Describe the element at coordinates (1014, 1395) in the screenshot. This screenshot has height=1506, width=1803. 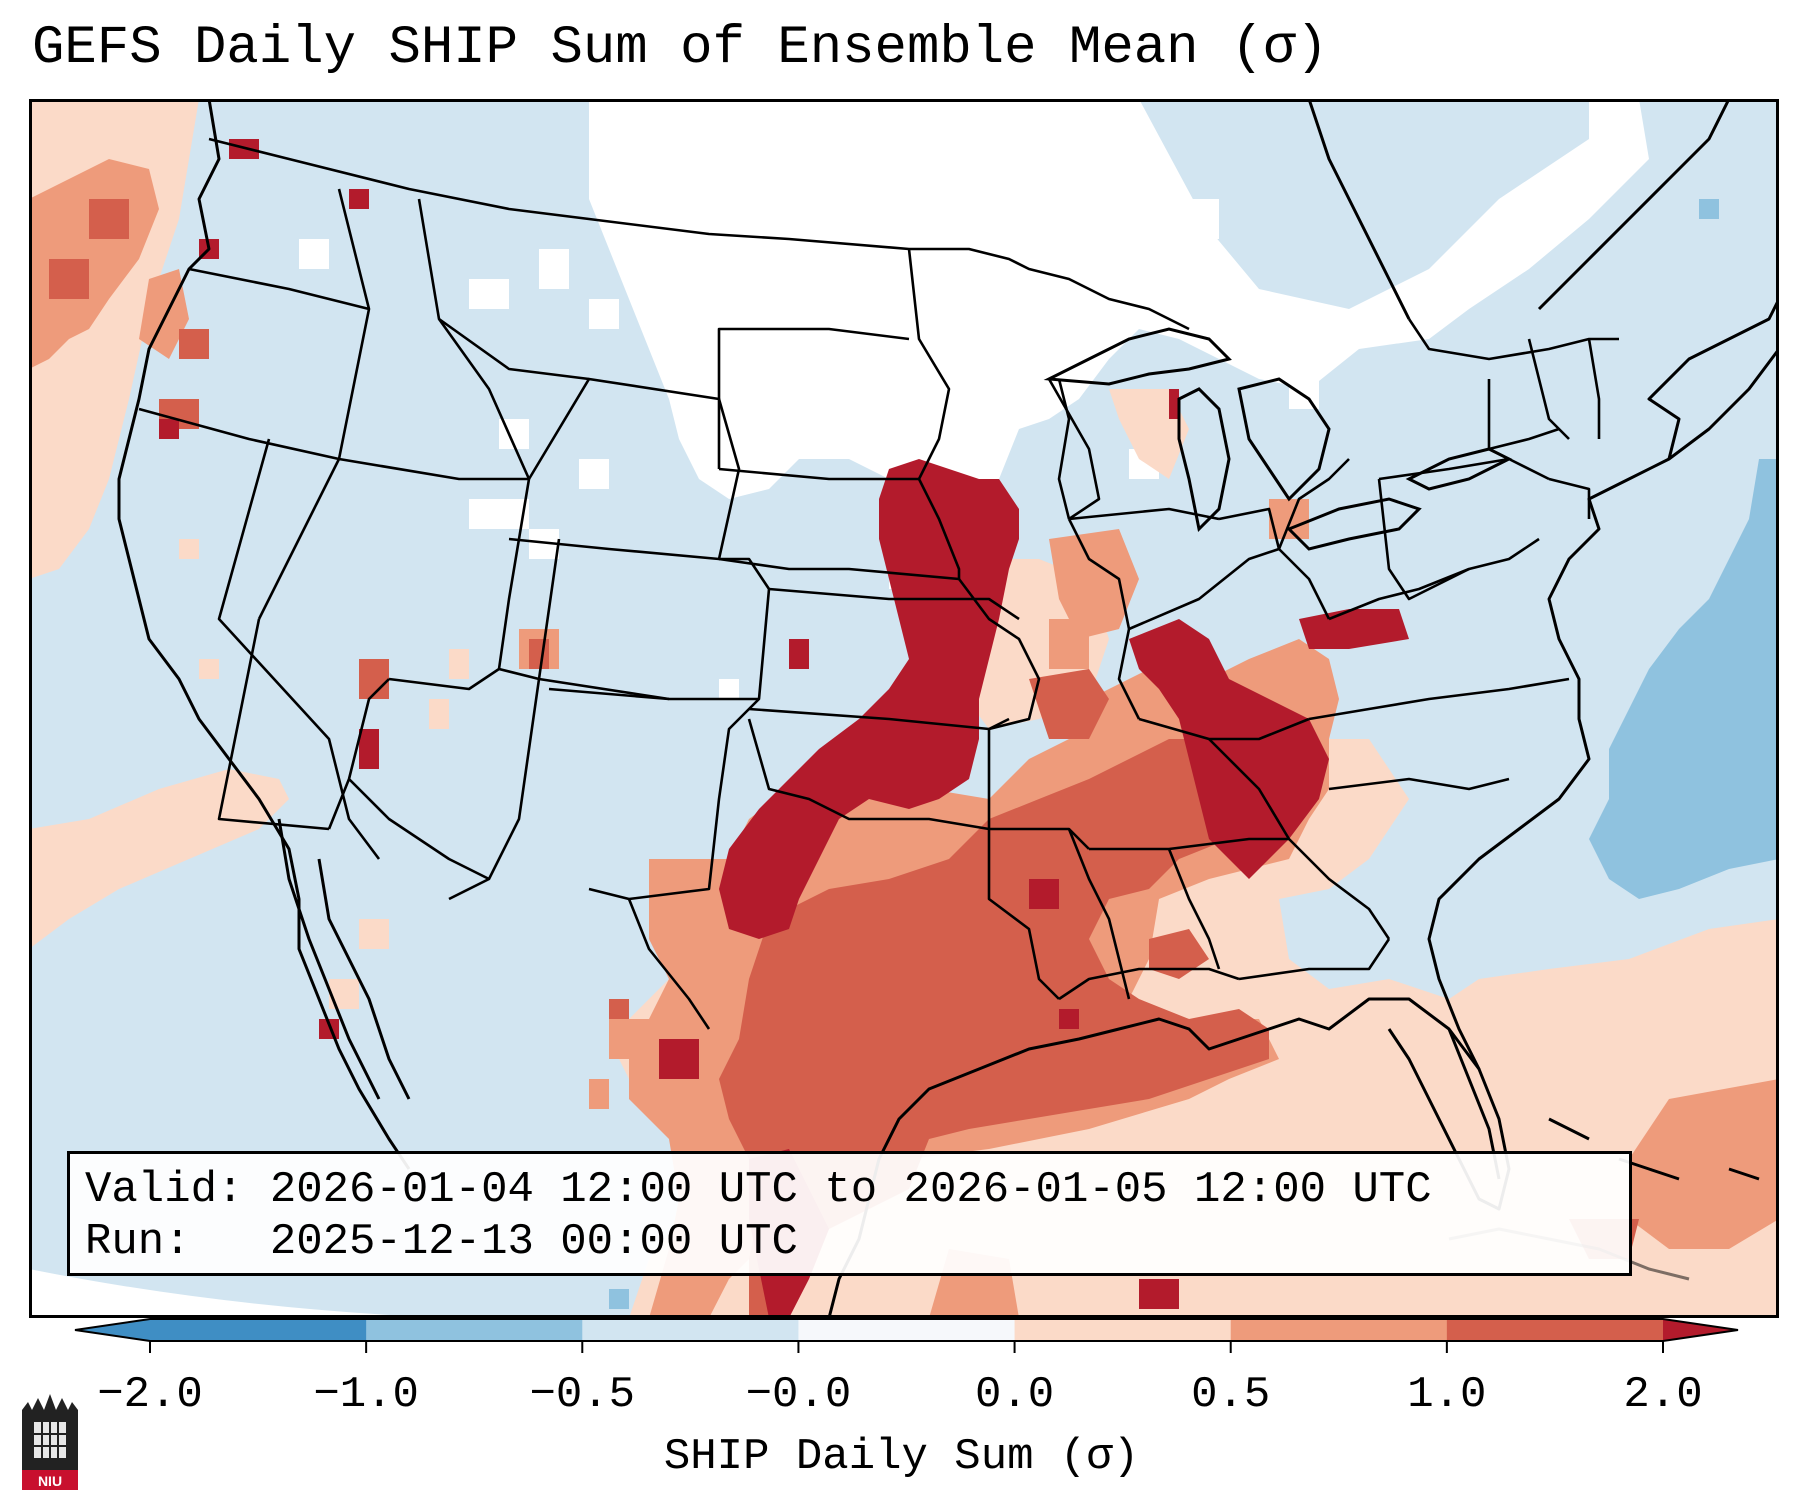
I see `colorbar-tick-label: 0.0` at that location.